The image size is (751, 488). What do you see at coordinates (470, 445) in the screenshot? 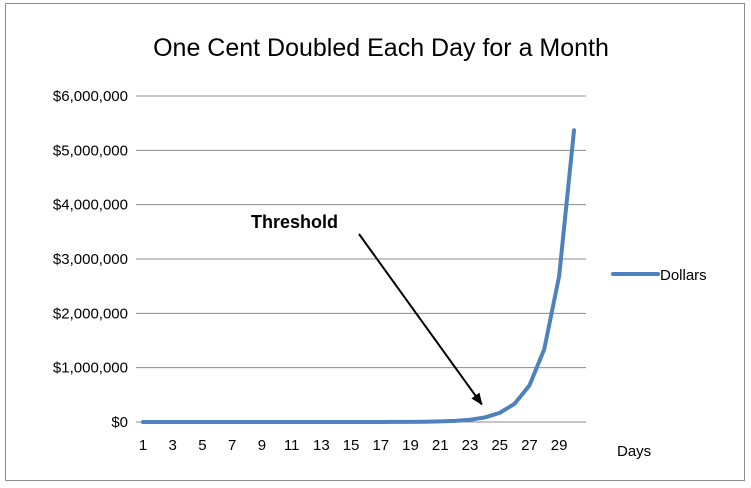
I see `x-tick-label: 23` at bounding box center [470, 445].